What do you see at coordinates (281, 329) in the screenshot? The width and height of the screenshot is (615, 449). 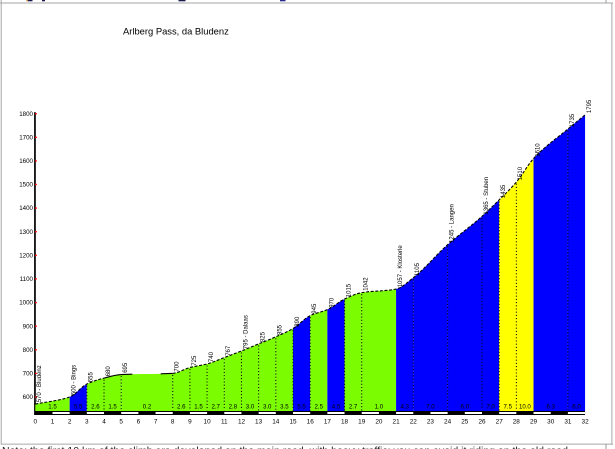 I see `svg-text: 855` at bounding box center [281, 329].